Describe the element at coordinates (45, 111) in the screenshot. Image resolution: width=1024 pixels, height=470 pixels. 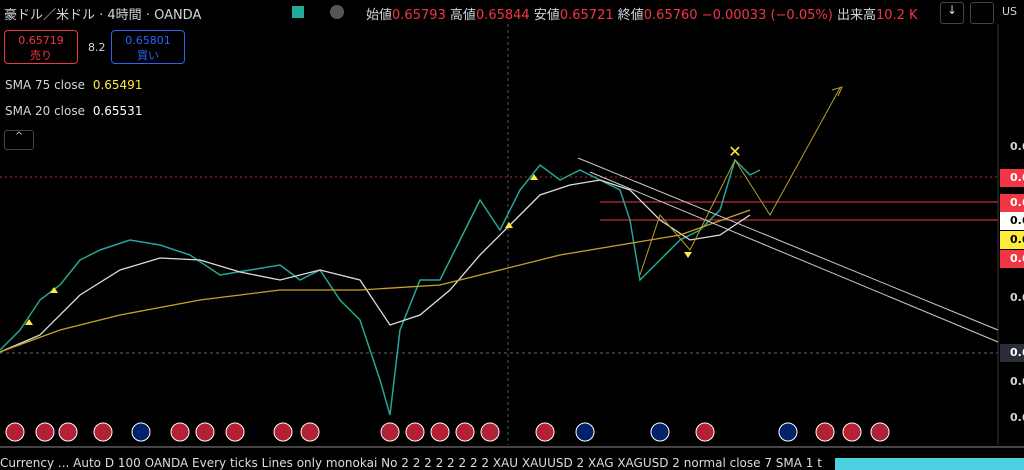
I see `indicator-name: SMA 20 close` at that location.